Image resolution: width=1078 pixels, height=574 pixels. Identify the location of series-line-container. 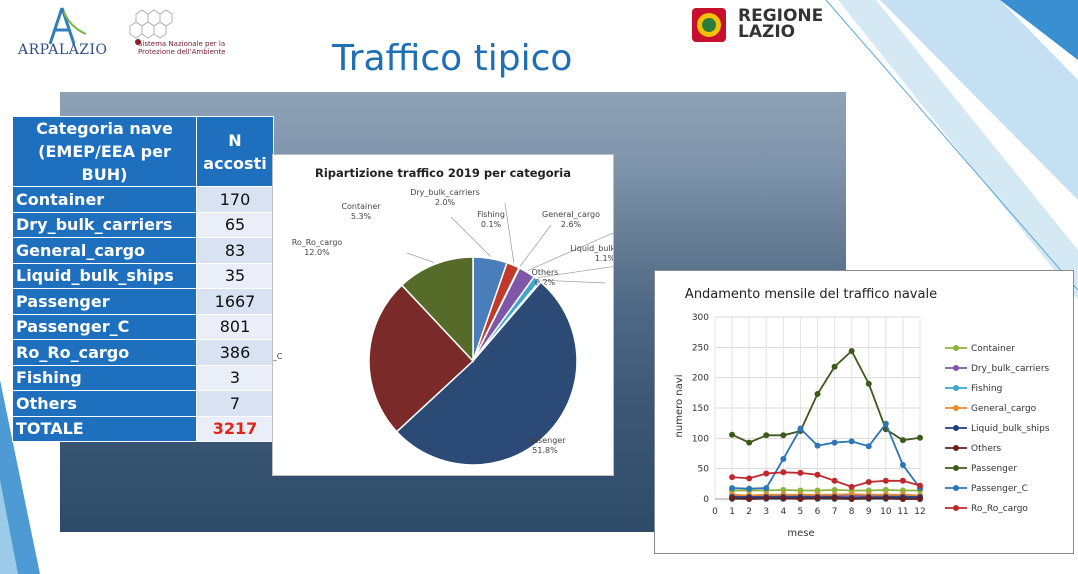
(826, 490).